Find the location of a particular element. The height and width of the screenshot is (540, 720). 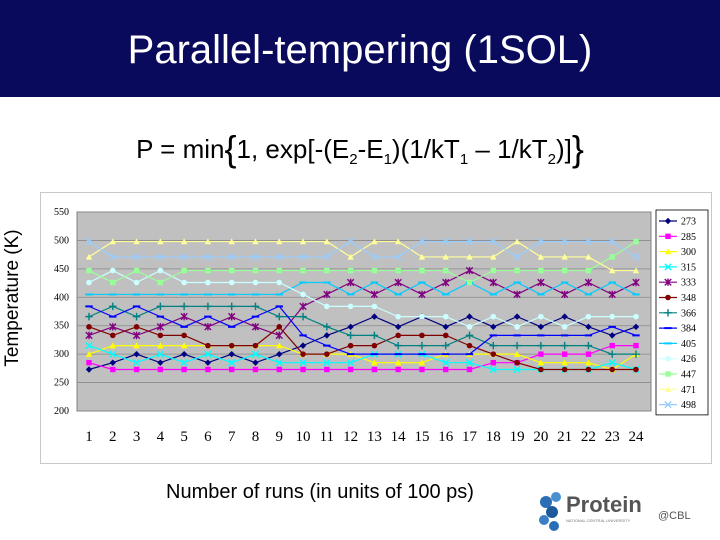

legend-label: 447 is located at coordinates (688, 375).